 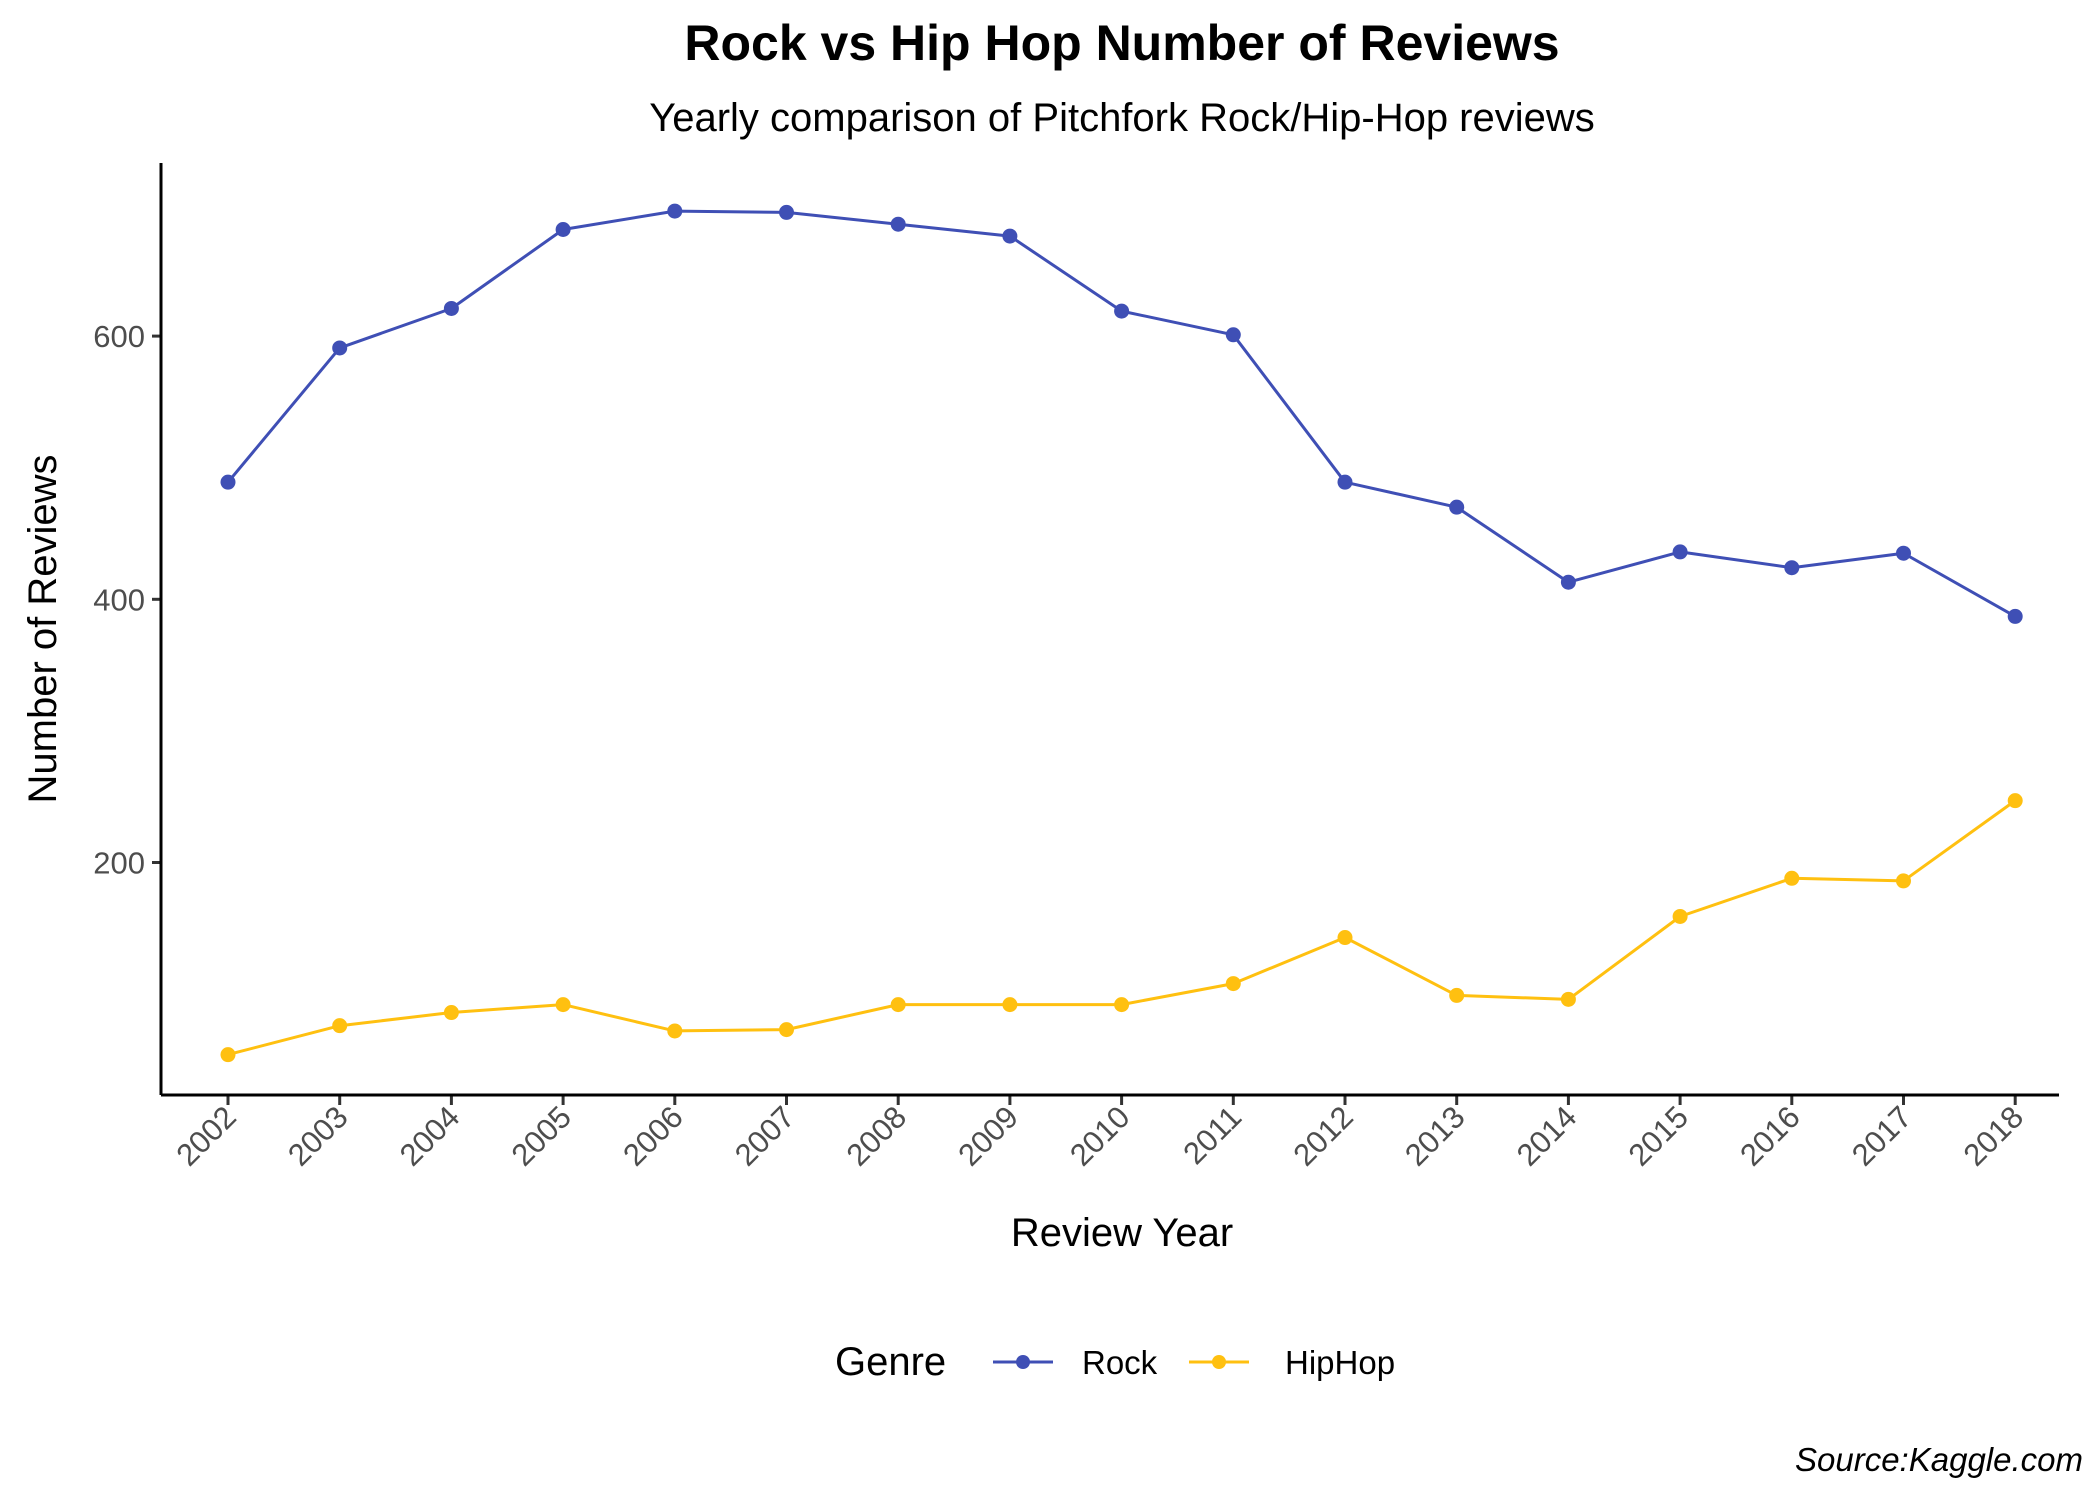 What do you see at coordinates (877, 1136) in the screenshot?
I see `x-tick-label-2008: 2008` at bounding box center [877, 1136].